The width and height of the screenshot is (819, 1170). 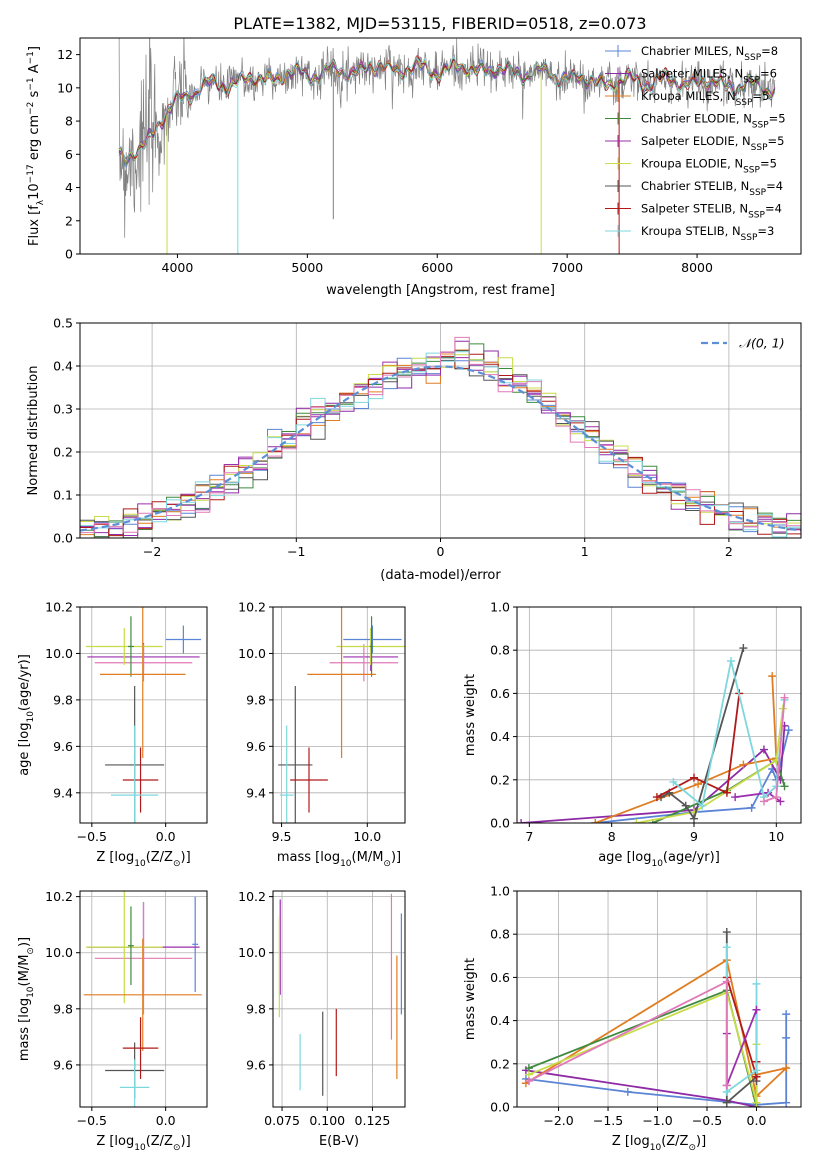 What do you see at coordinates (34, 70) in the screenshot?
I see `y-axis-label-part: A` at bounding box center [34, 70].